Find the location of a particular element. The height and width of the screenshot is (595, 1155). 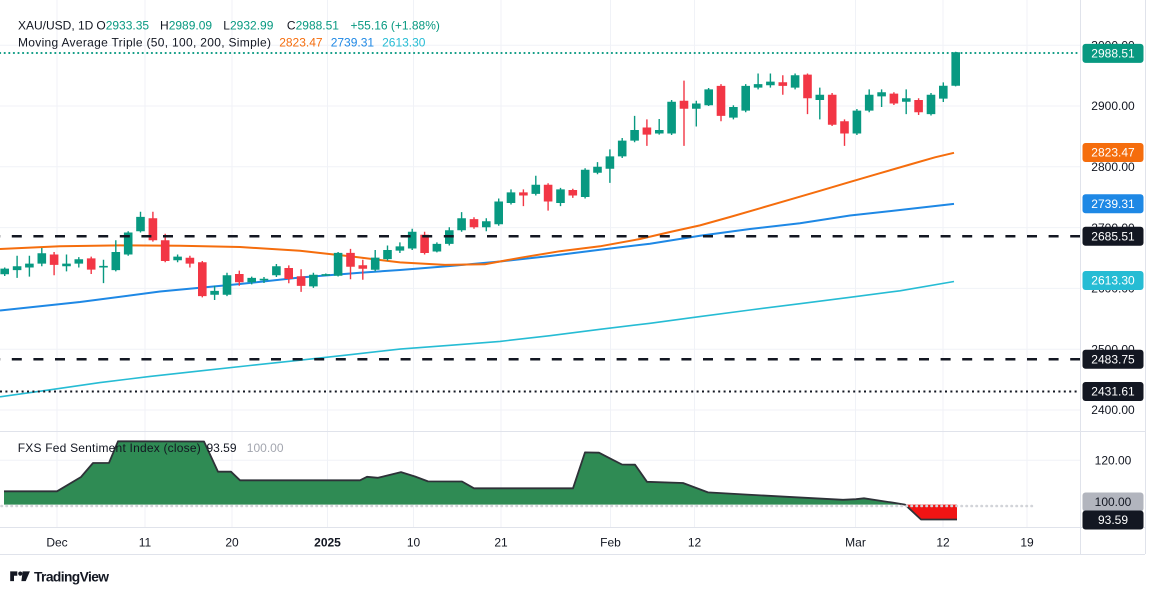

svg-text: L is located at coordinates (226, 25).